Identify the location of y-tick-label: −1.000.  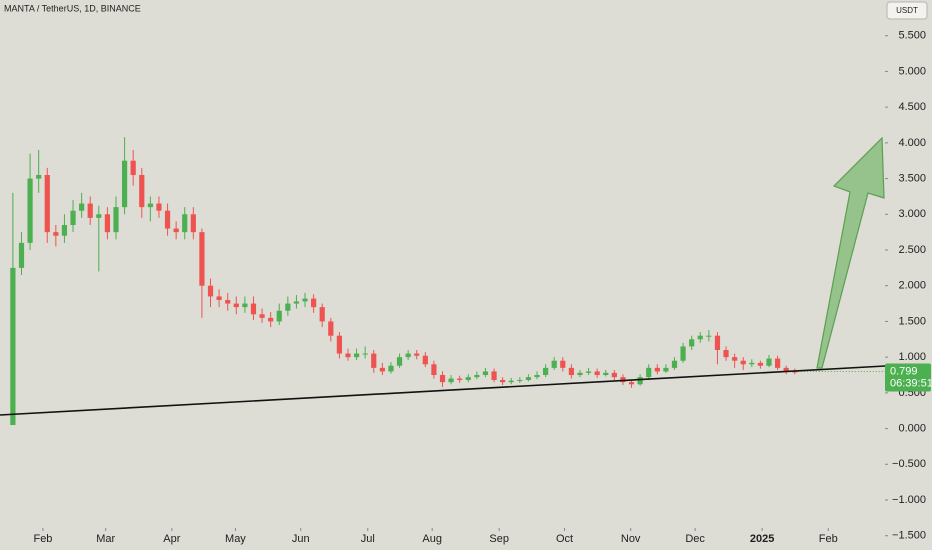
(909, 500).